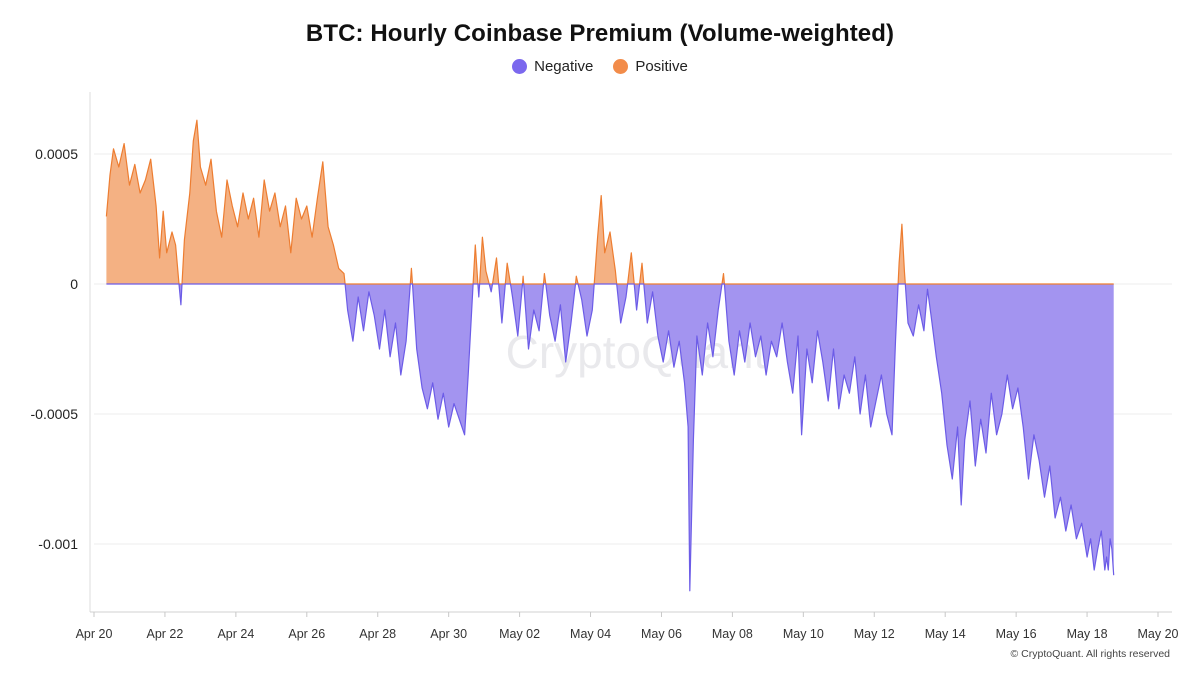 Image resolution: width=1200 pixels, height=675 pixels. Describe the element at coordinates (519, 634) in the screenshot. I see `x-tick-label: May 02` at that location.